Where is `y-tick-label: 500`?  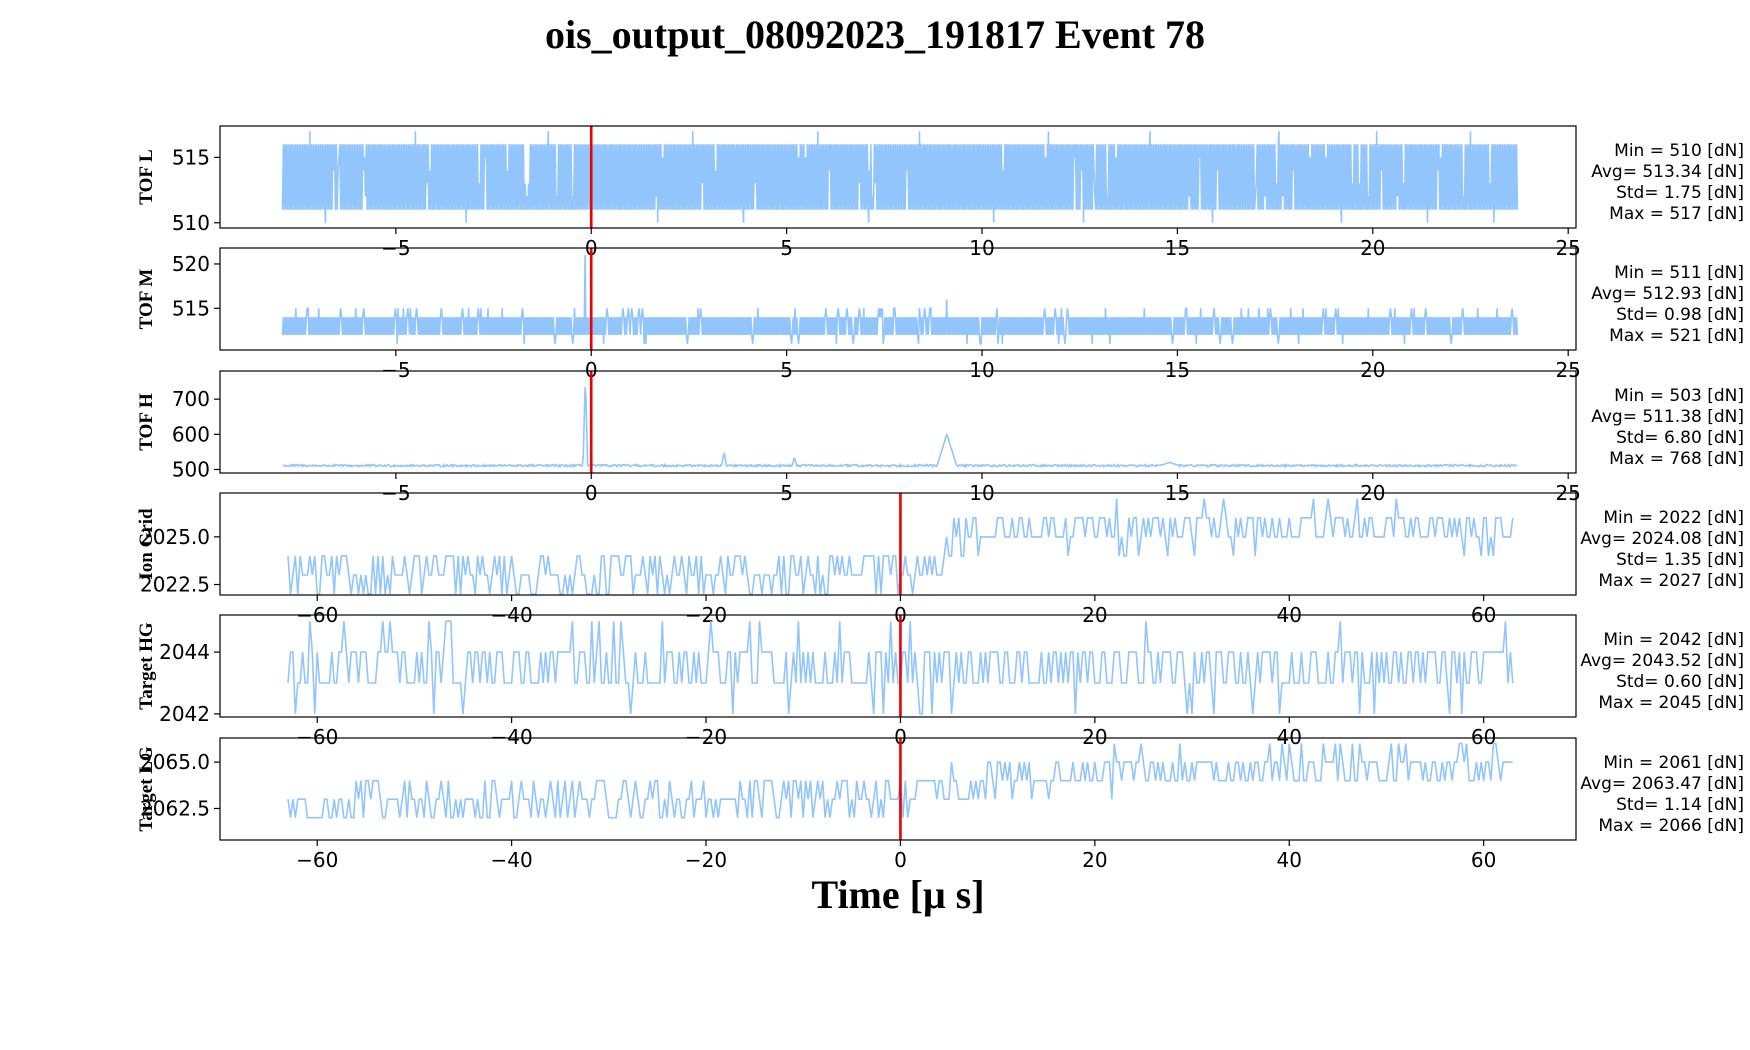 y-tick-label: 500 is located at coordinates (191, 469).